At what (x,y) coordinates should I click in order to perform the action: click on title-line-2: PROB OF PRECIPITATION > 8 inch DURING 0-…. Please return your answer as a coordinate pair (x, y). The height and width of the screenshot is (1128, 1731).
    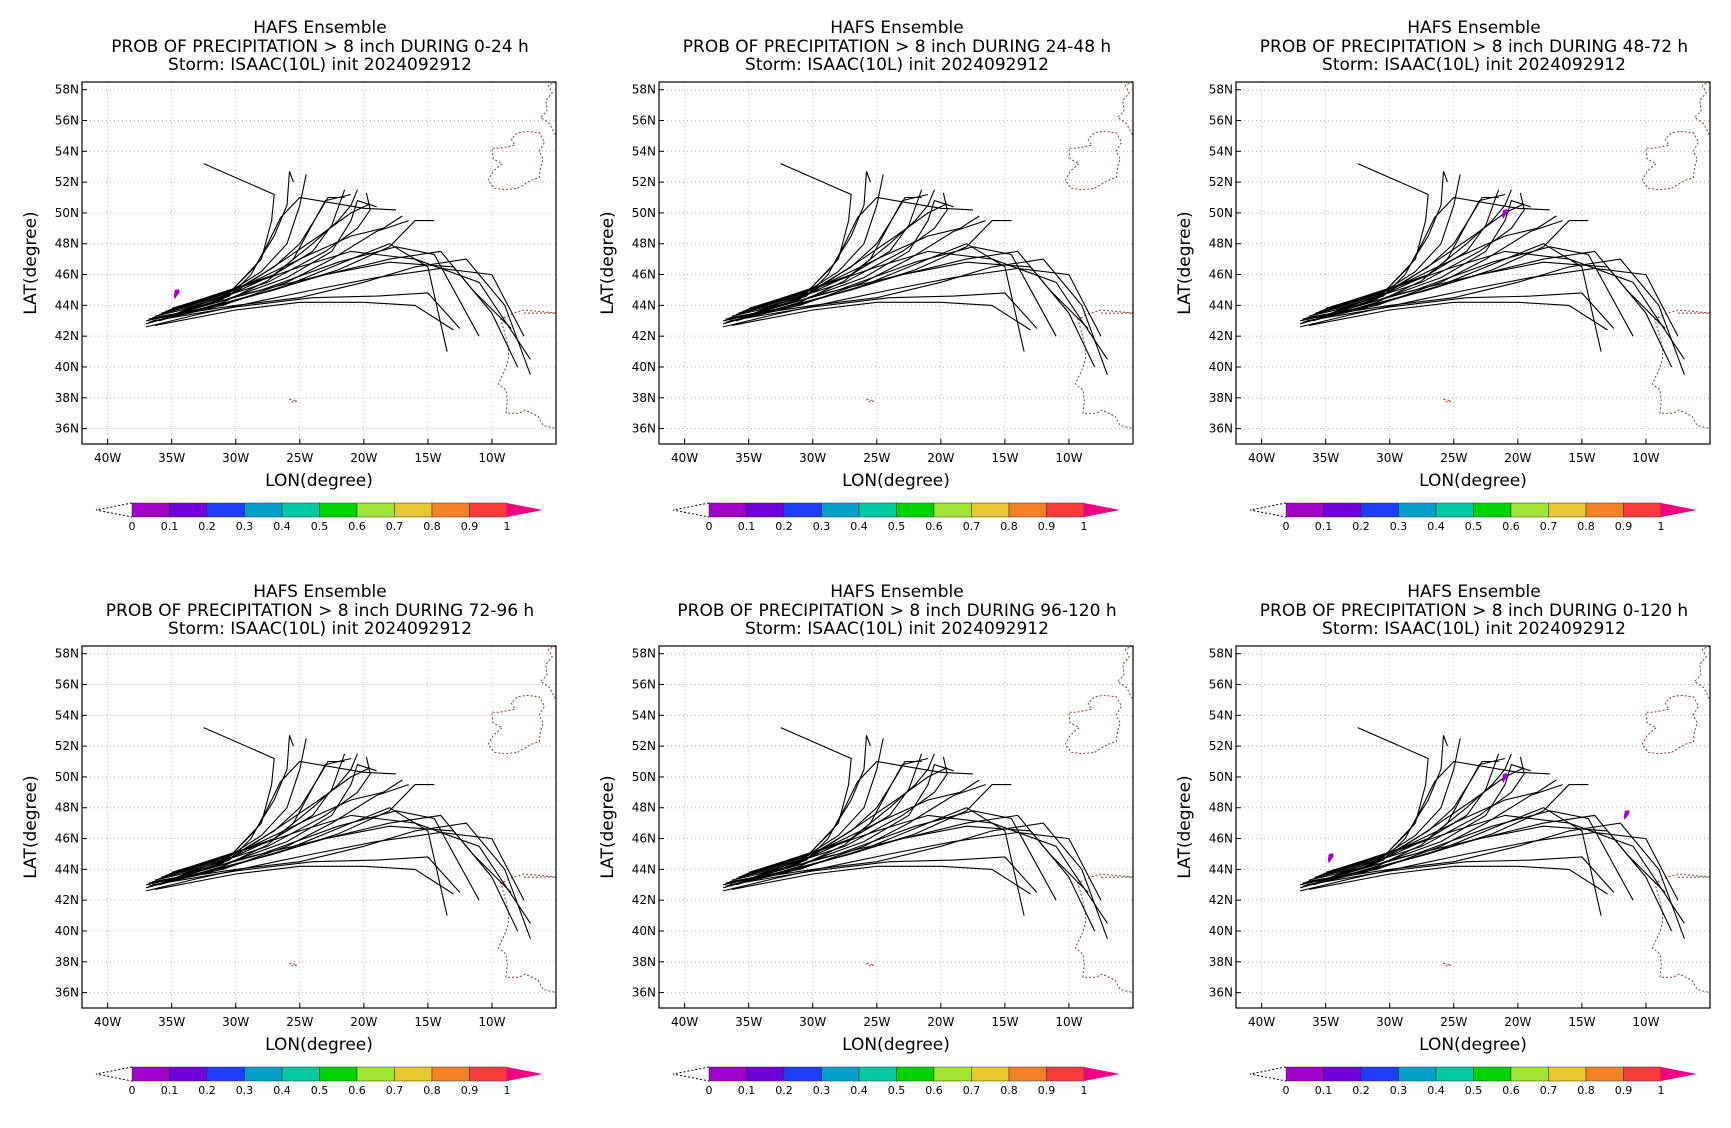
    Looking at the image, I should click on (1474, 611).